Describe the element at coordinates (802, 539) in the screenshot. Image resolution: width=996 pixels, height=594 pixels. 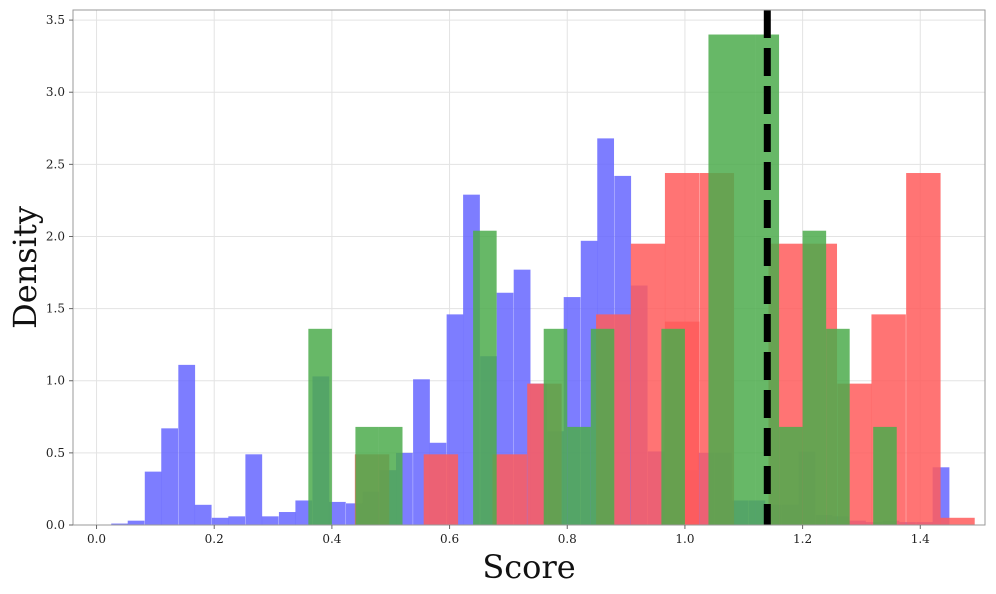
I see `x-tick-label: 1.2` at that location.